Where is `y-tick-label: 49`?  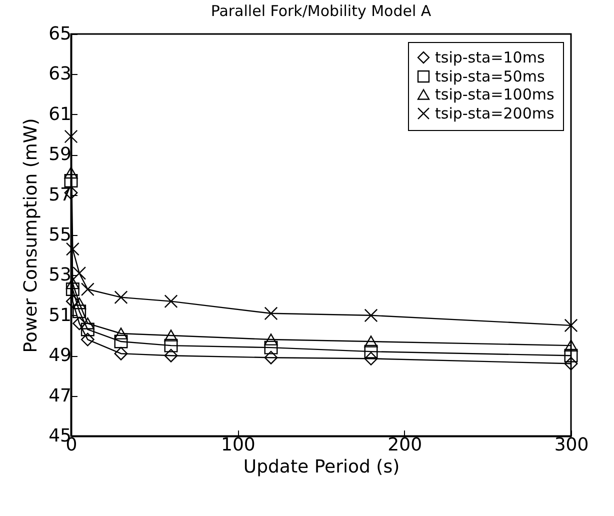
y-tick-label: 49 is located at coordinates (60, 355).